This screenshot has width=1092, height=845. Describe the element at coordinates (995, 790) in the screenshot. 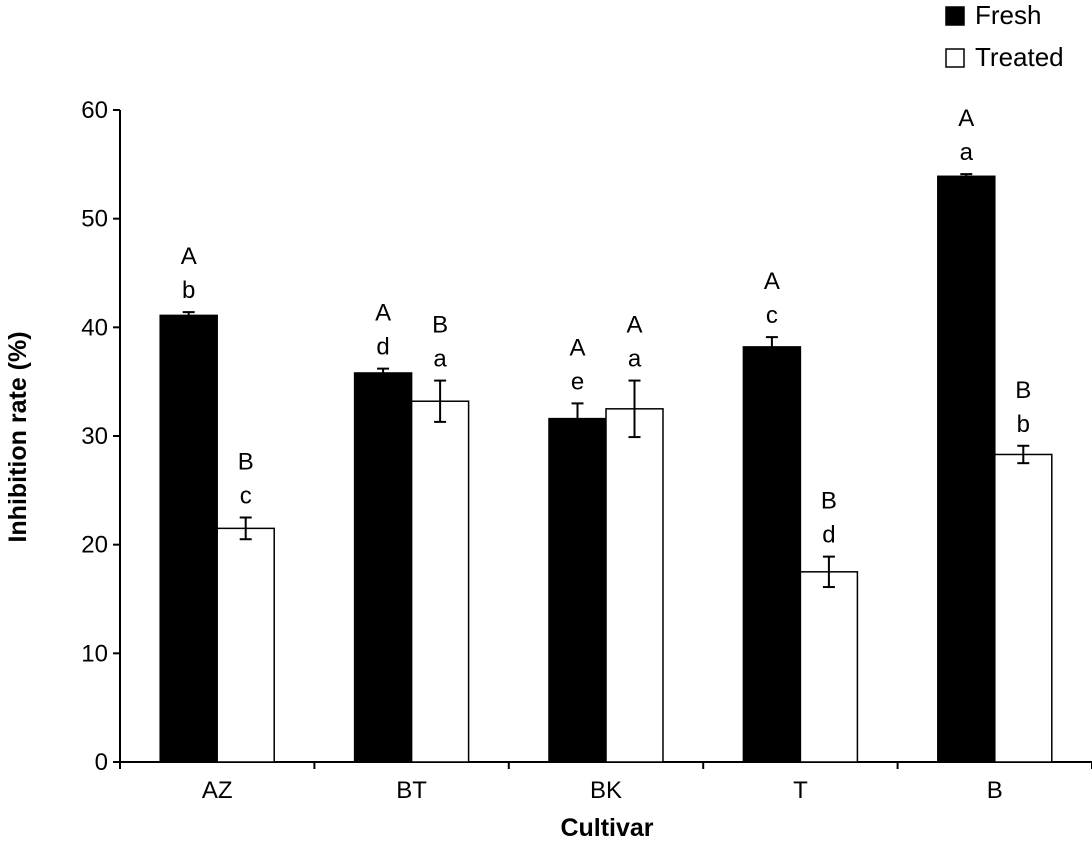

I see `x-tick-label: B` at that location.